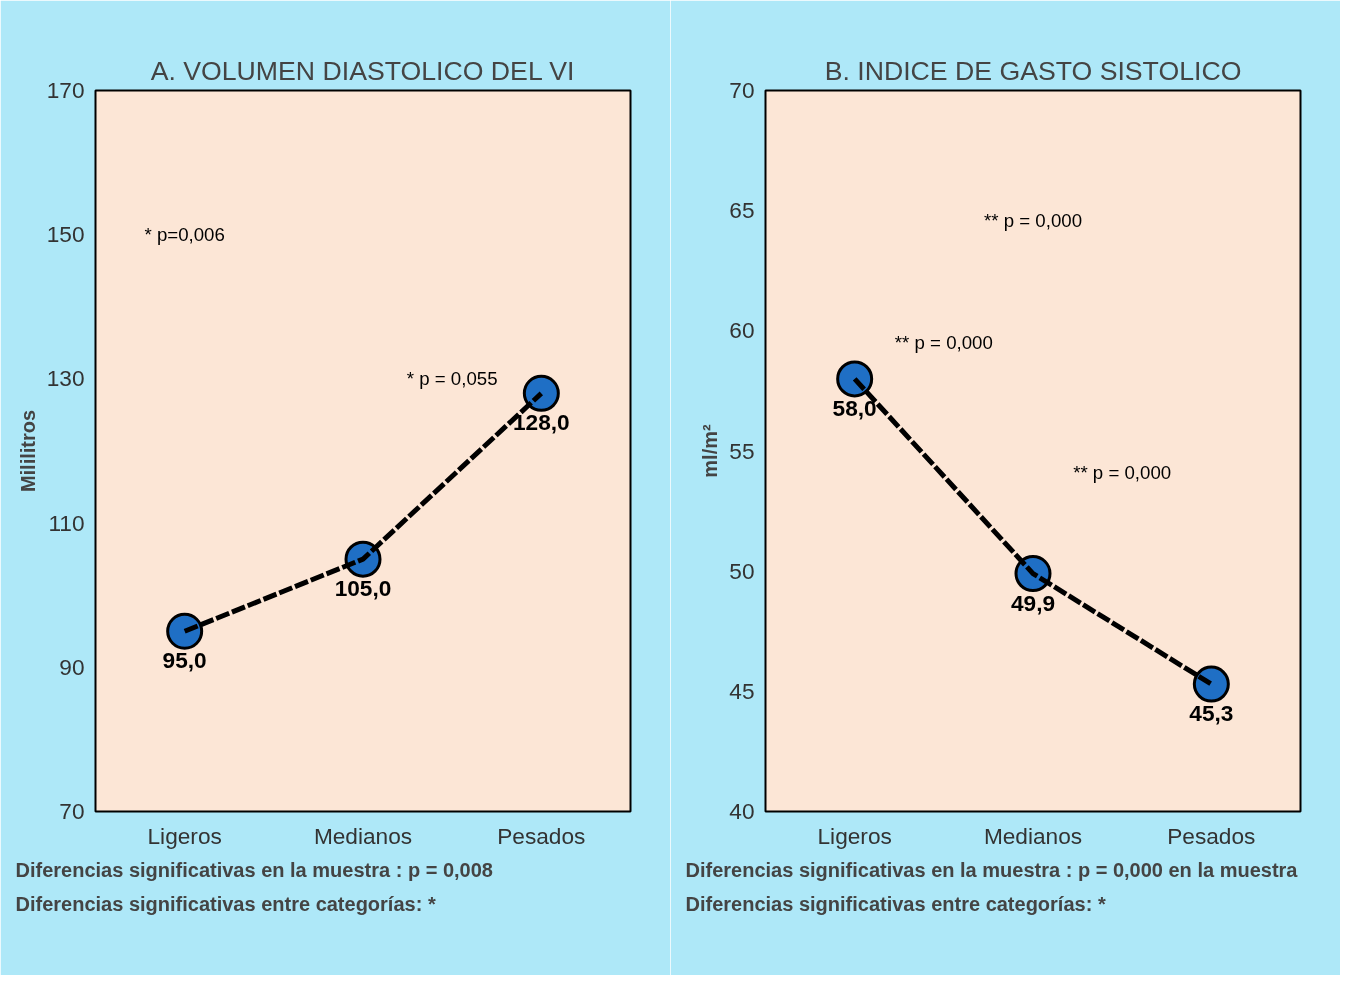 This screenshot has width=1366, height=989. Describe the element at coordinates (66, 522) in the screenshot. I see `y-tick-label: 110` at that location.